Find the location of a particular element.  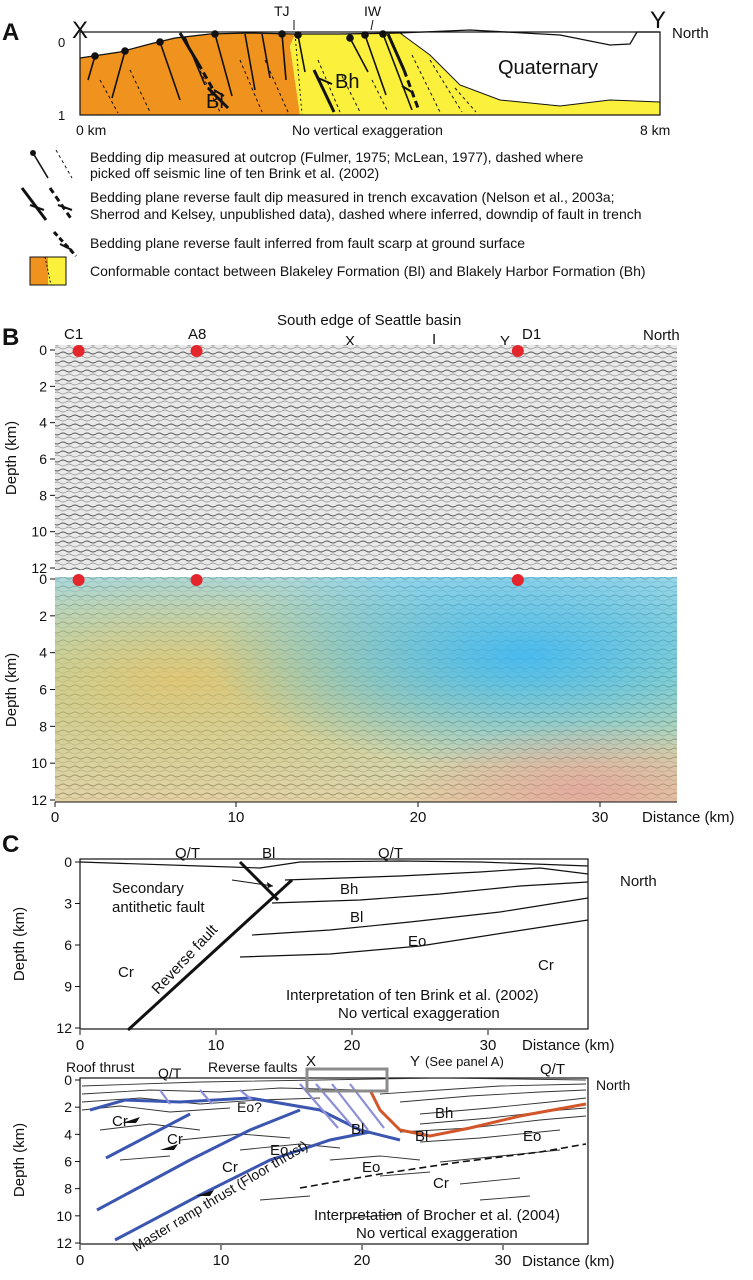

unit-bl-label: Bl is located at coordinates (215, 102).